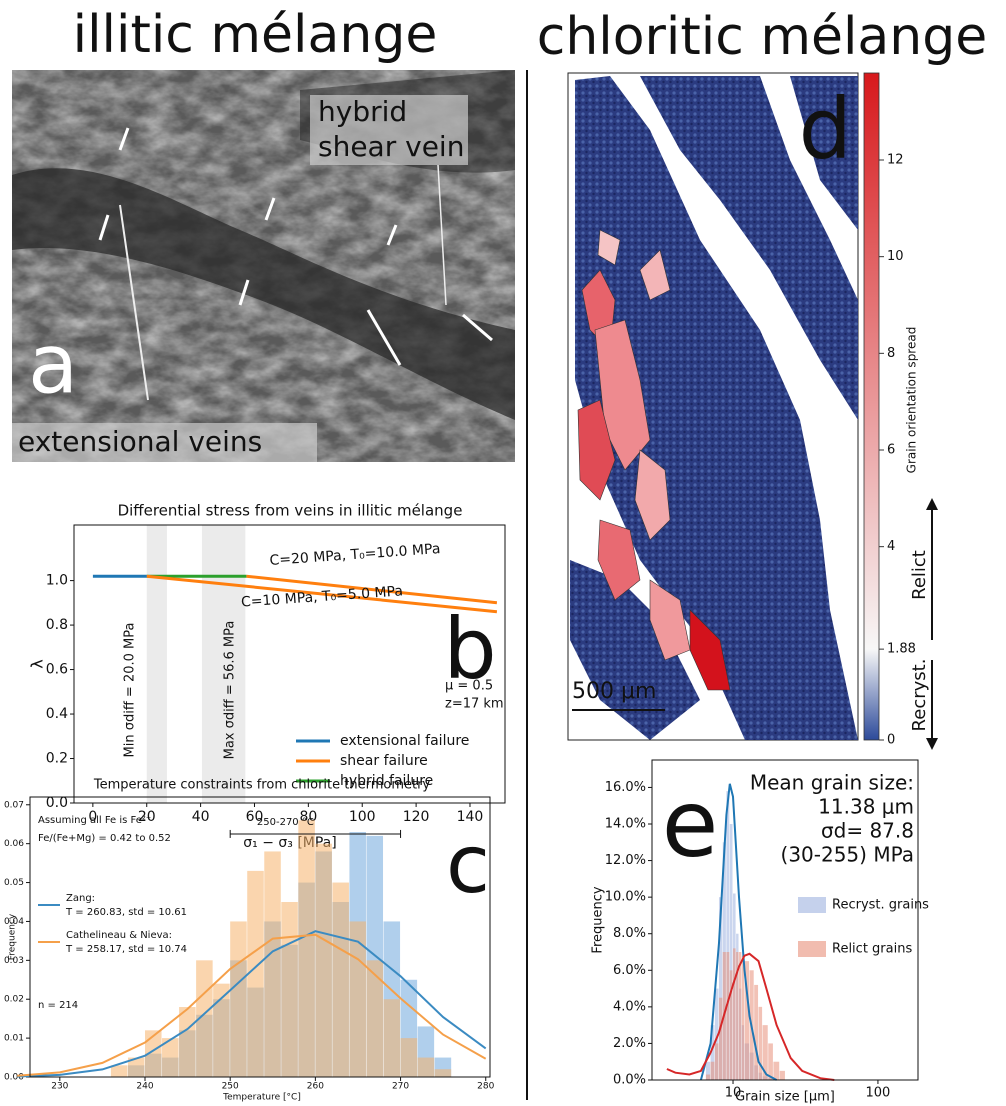 This screenshot has width=1006, height=1106. I want to click on y-tick-label: 0.03, so click(14, 961).